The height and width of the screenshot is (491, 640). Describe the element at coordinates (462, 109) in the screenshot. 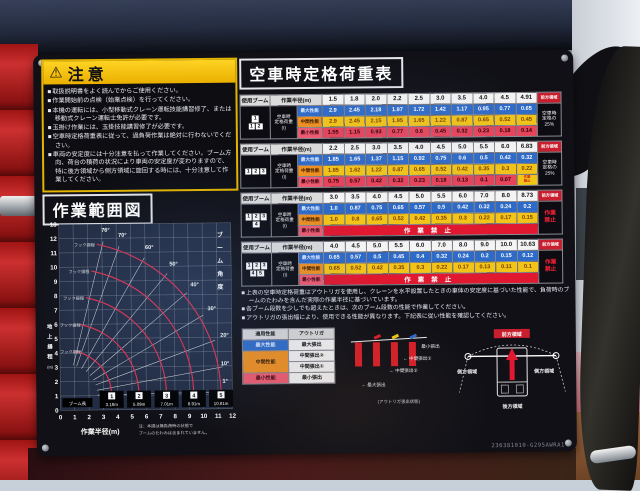

I see `value-cell: 1.17` at that location.